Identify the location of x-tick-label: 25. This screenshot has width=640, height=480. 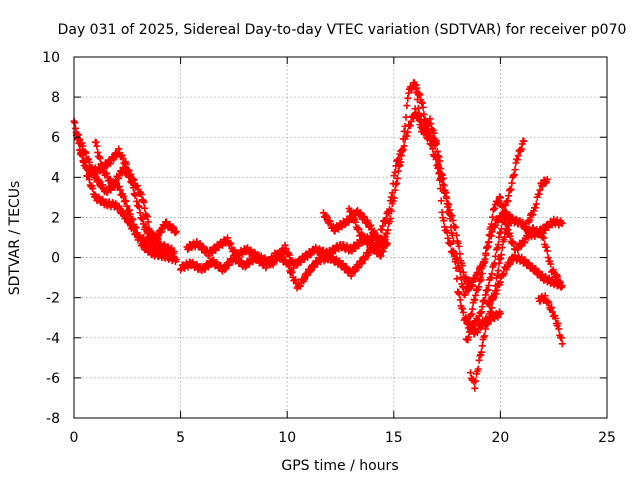
(607, 438).